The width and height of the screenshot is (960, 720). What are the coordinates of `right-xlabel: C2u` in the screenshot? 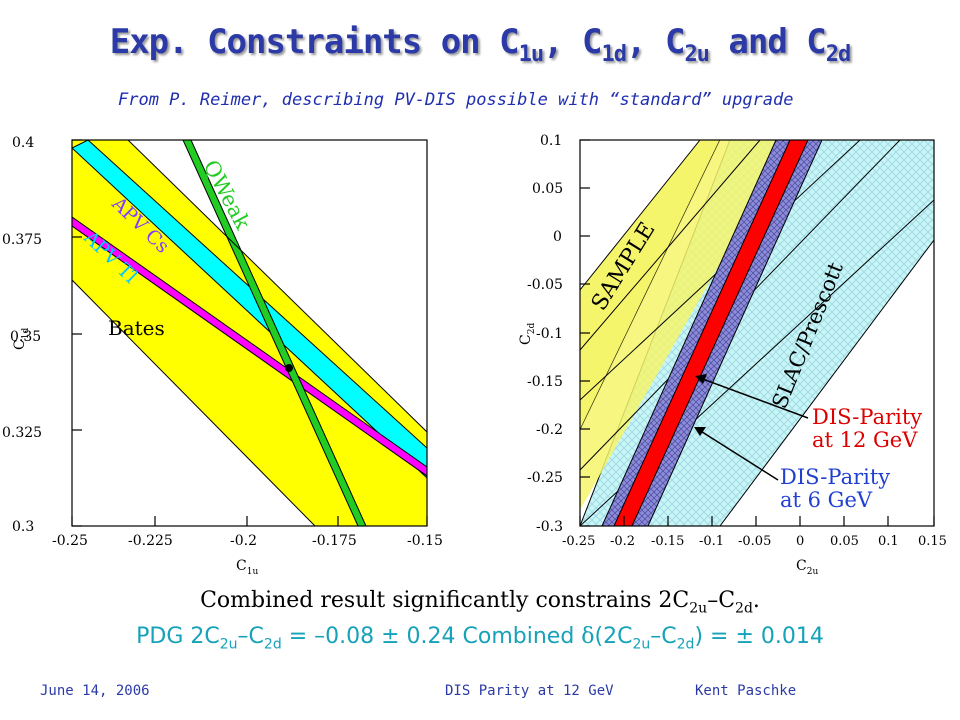 It's located at (807, 567).